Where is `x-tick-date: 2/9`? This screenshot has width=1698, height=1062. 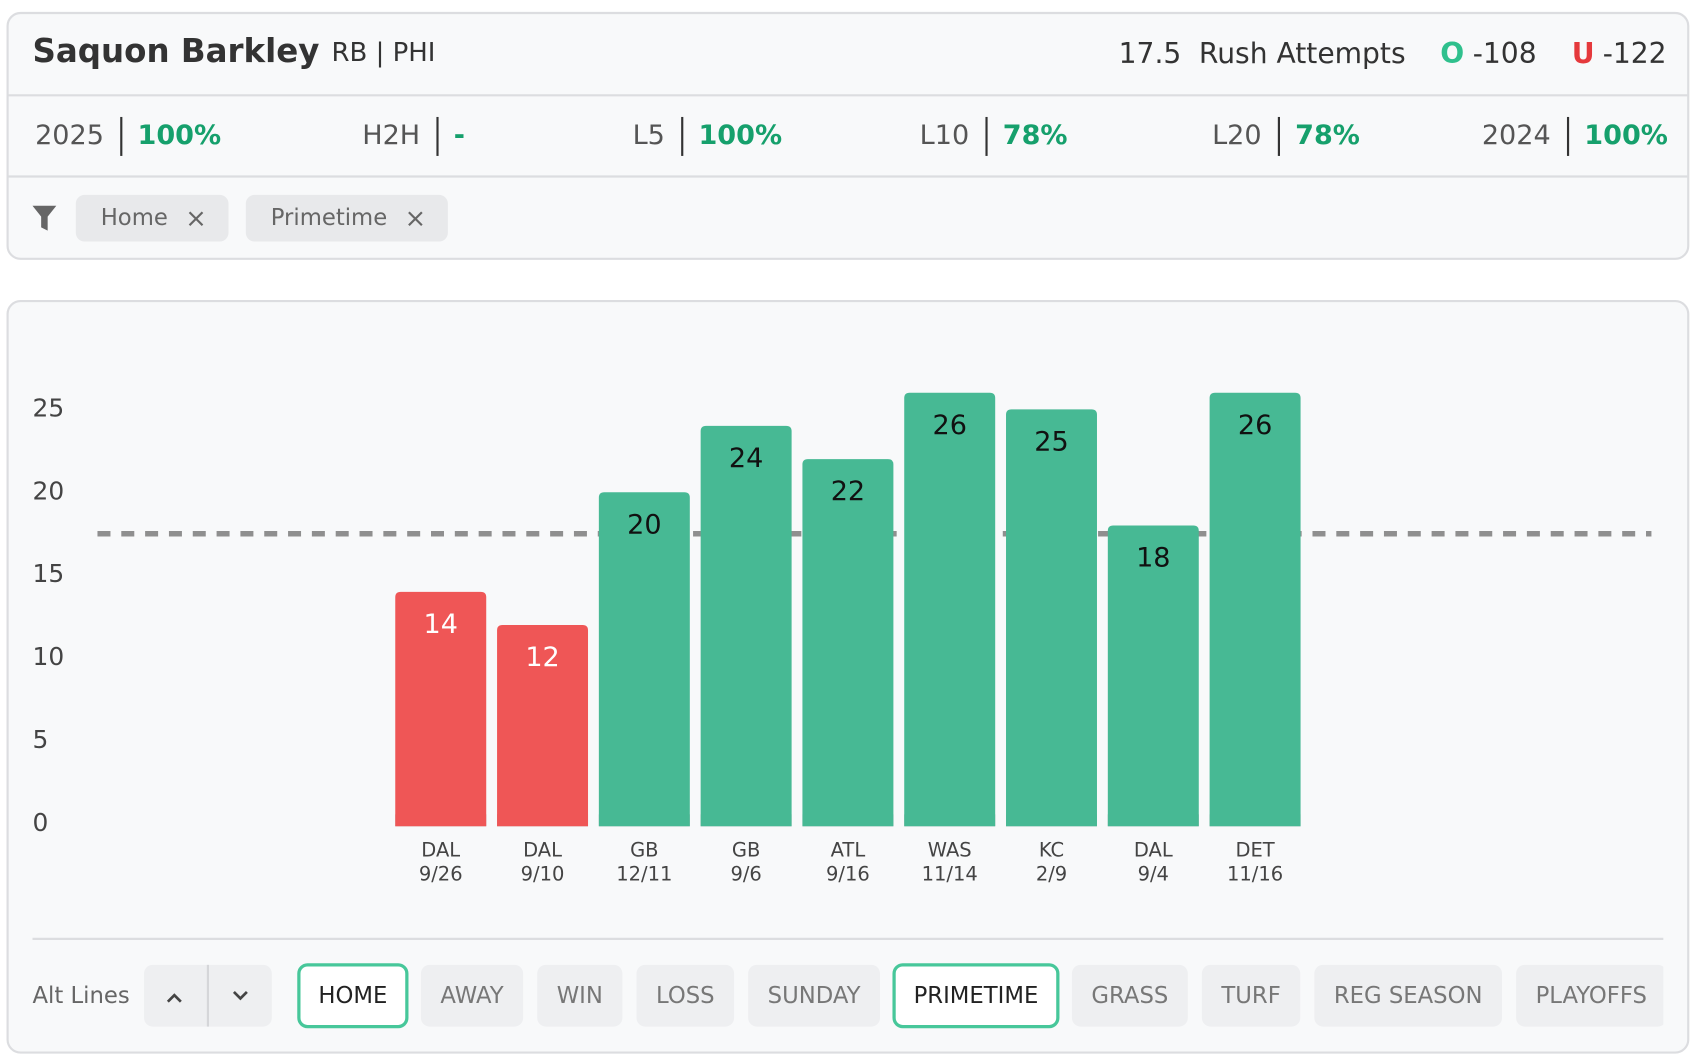 x-tick-date: 2/9 is located at coordinates (1051, 873).